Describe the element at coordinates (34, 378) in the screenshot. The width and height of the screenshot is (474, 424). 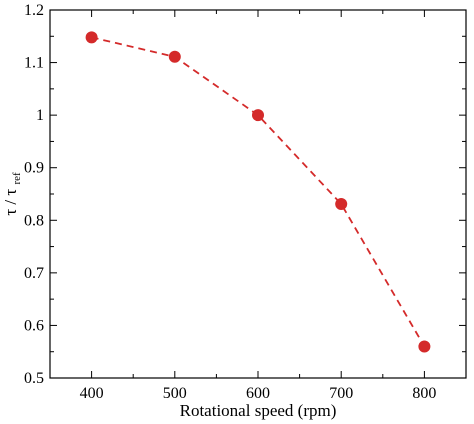
I see `y-tick-label: 0.5` at that location.